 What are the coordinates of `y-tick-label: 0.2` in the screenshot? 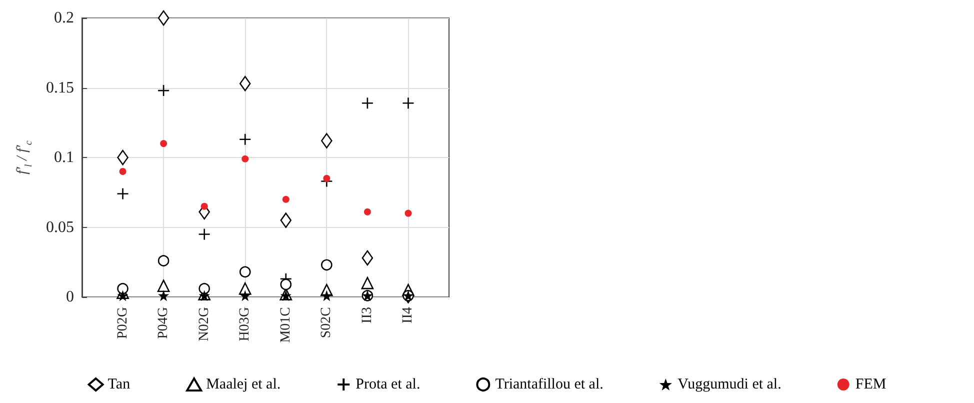 It's located at (64, 18).